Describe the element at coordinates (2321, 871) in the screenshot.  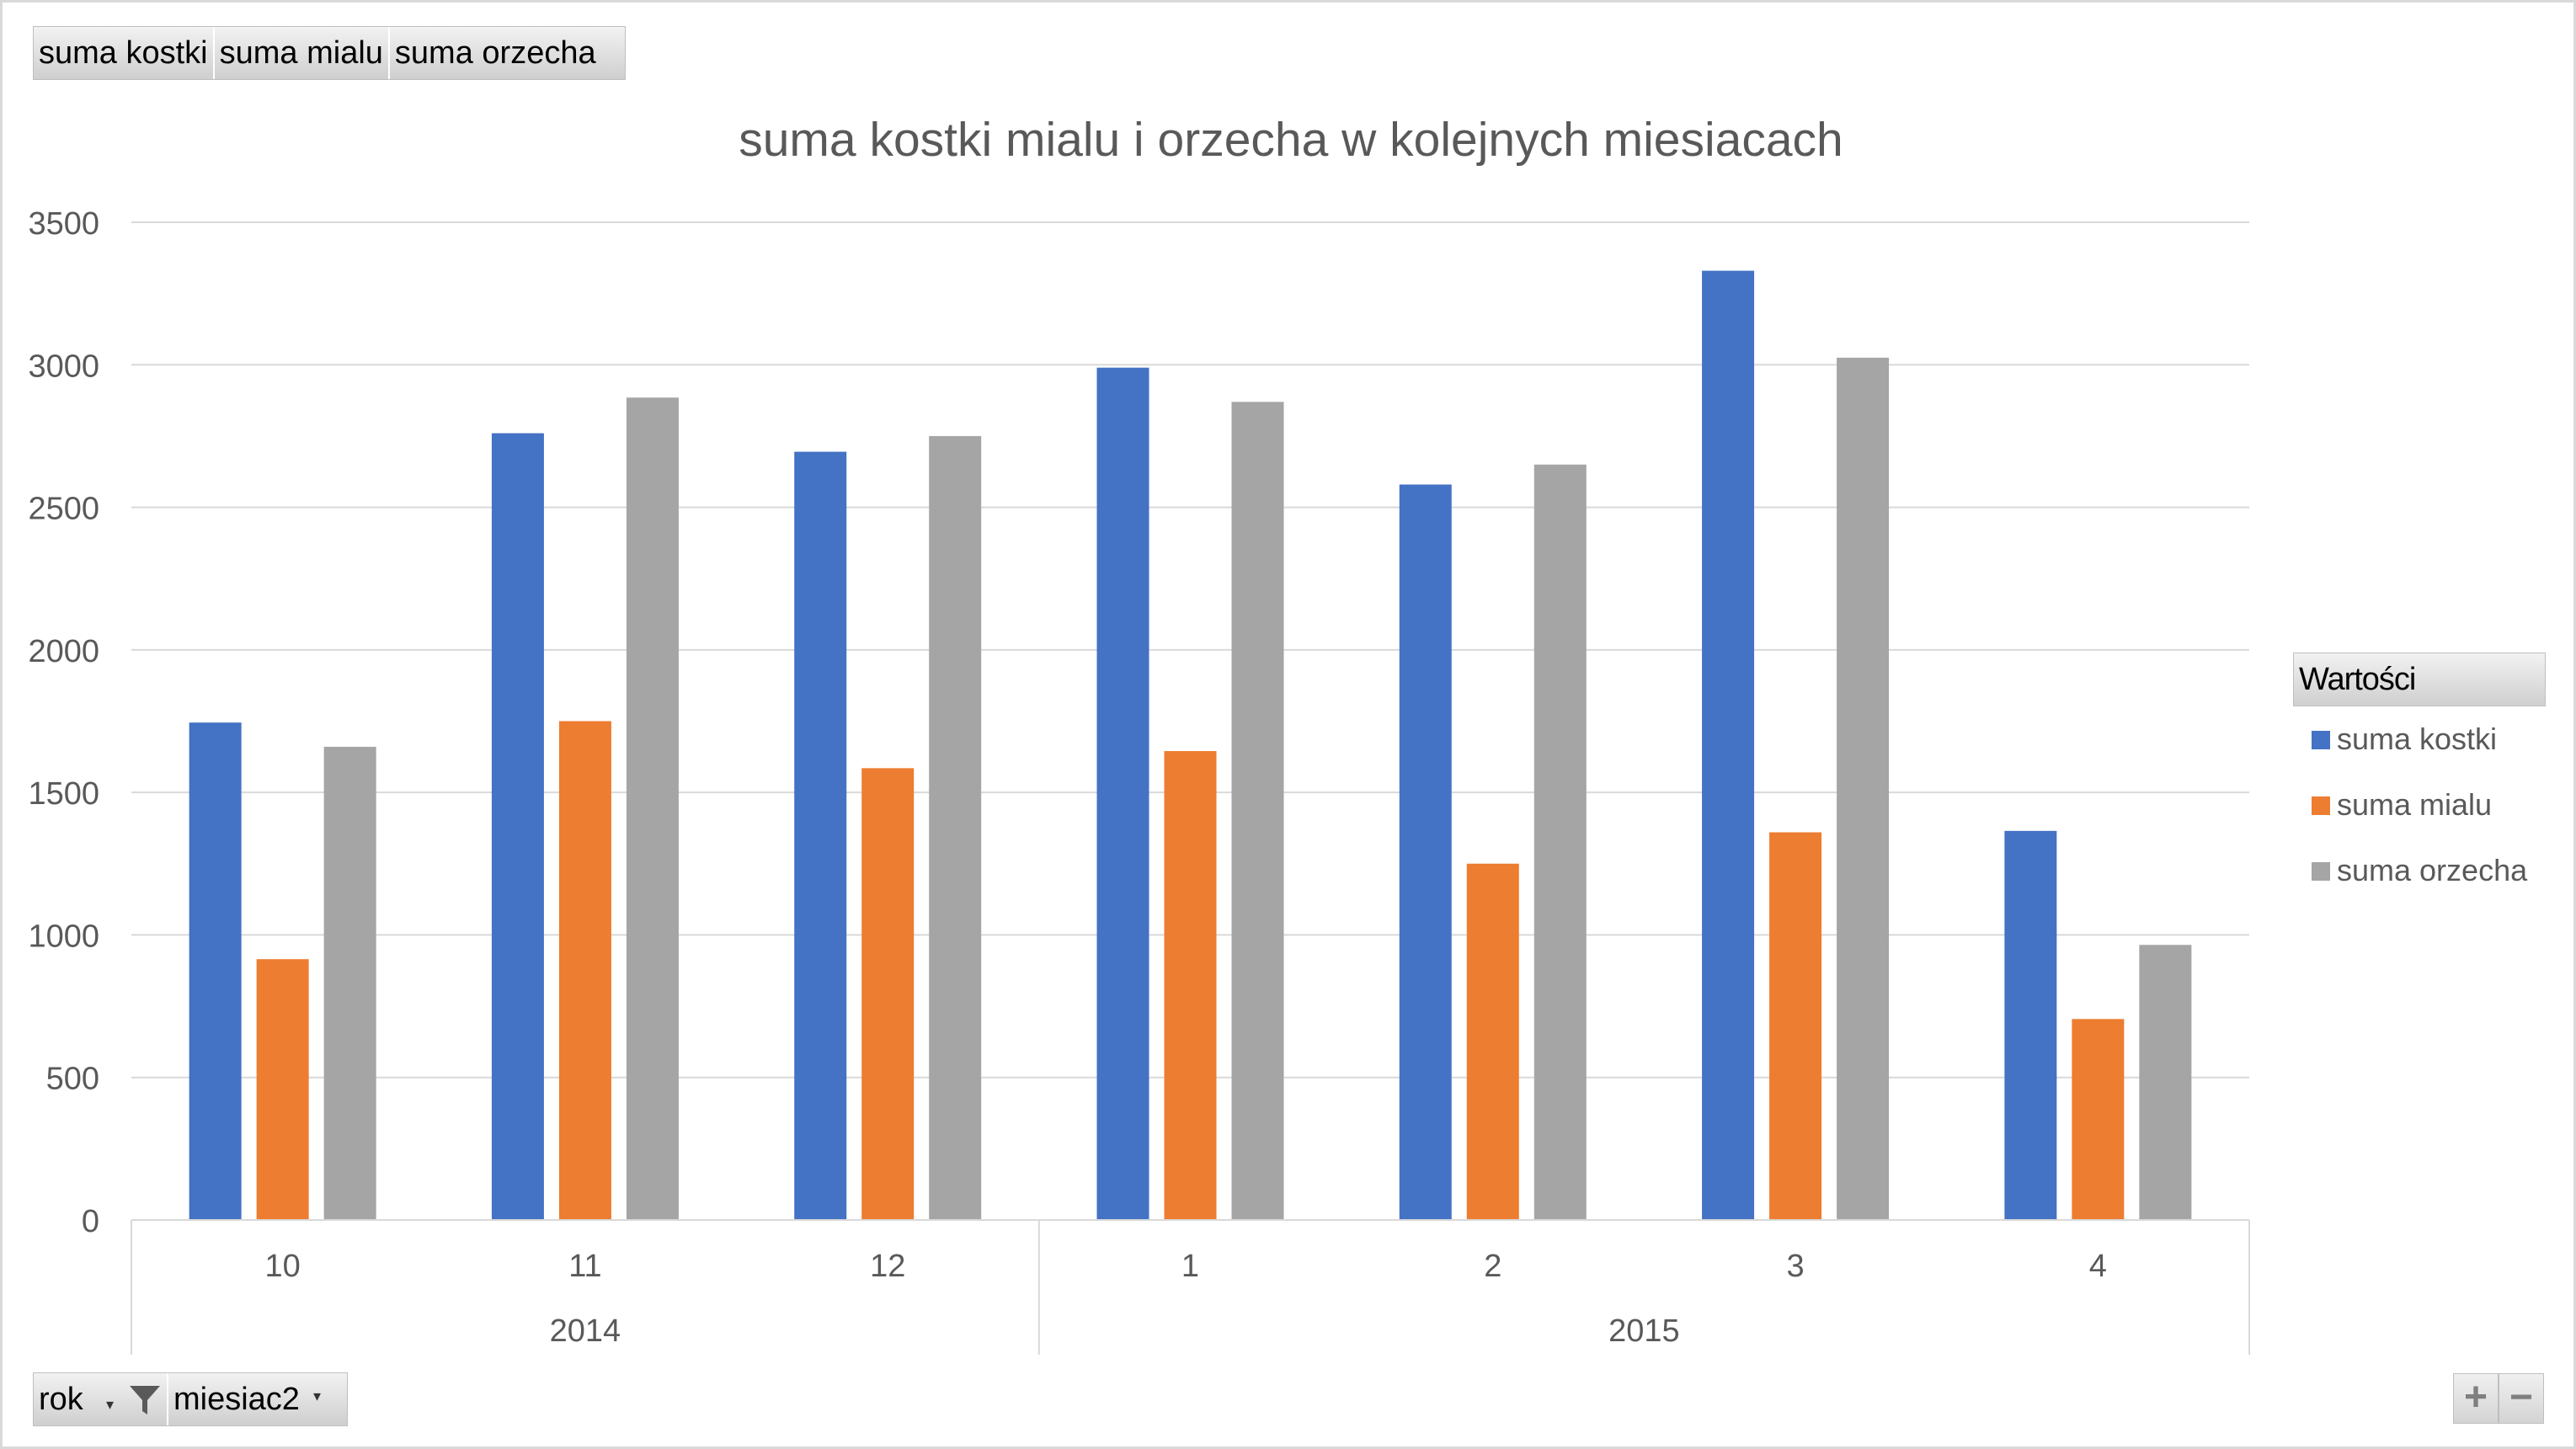
I see `legend-swatch-suma-orzecha` at that location.